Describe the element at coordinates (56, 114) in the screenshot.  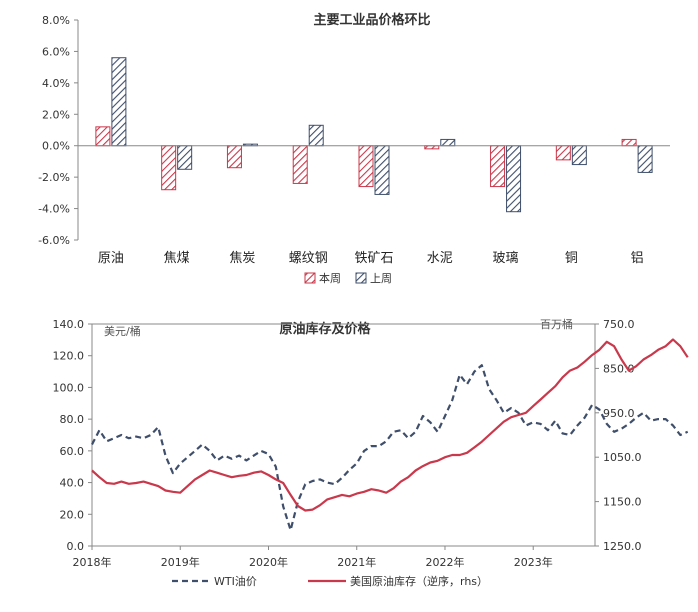
I see `bar-y-tick-label: 2.0%` at that location.